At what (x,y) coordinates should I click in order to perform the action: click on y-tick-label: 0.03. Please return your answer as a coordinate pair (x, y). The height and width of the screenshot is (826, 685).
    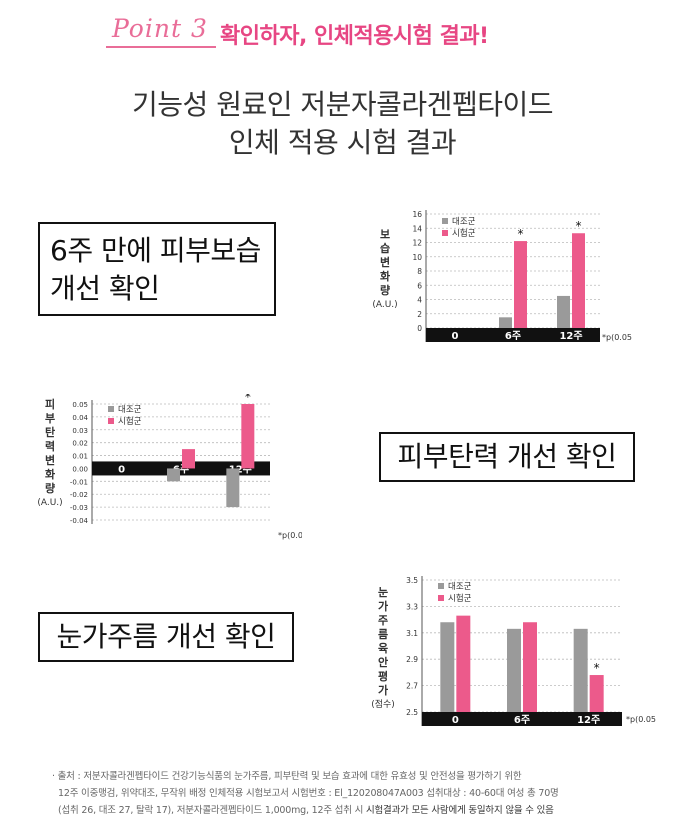
    Looking at the image, I should click on (80, 431).